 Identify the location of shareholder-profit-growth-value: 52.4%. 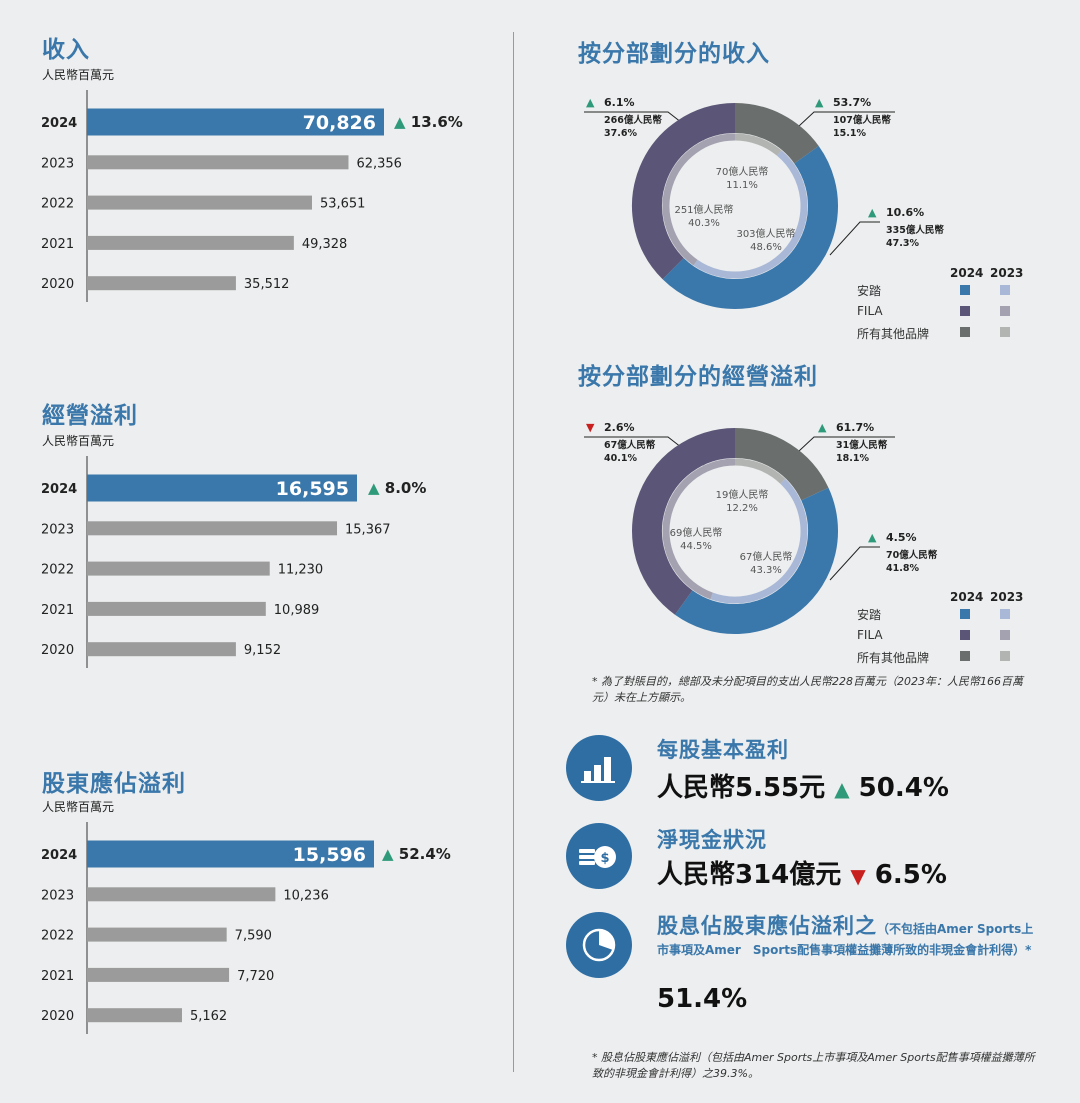
(424, 854).